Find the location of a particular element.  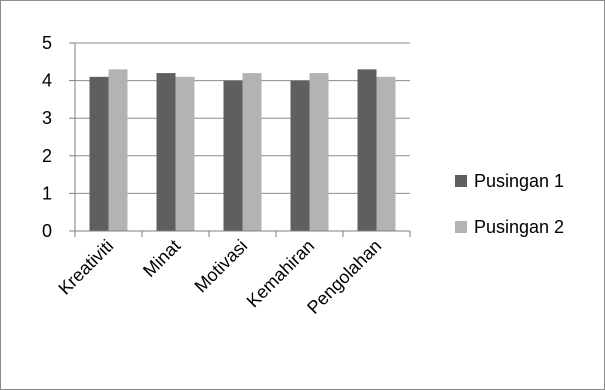

x-tick-label-kreativiti: Kreativiti is located at coordinates (85, 267).